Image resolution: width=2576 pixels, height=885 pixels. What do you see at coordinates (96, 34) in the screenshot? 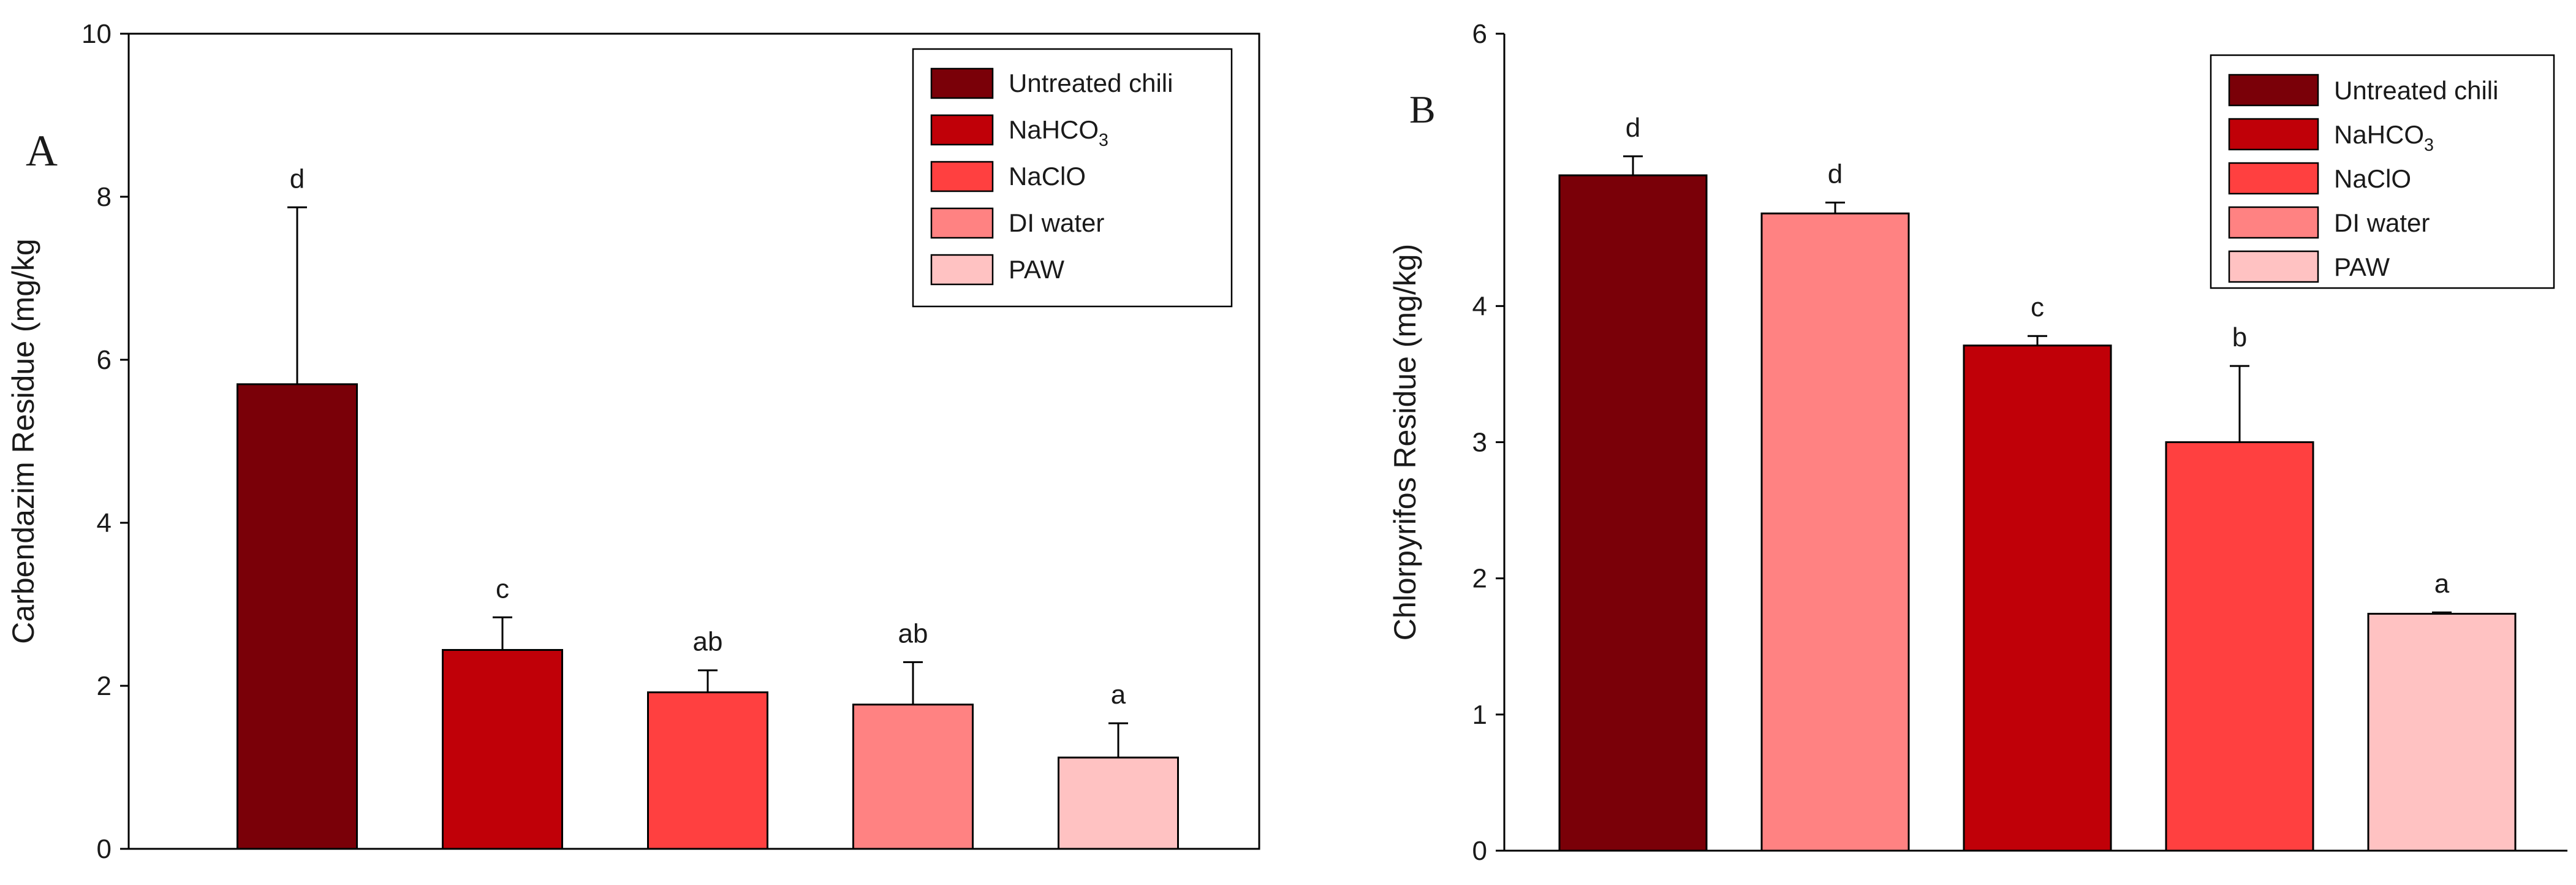
I see `y-tick-label: 10` at bounding box center [96, 34].